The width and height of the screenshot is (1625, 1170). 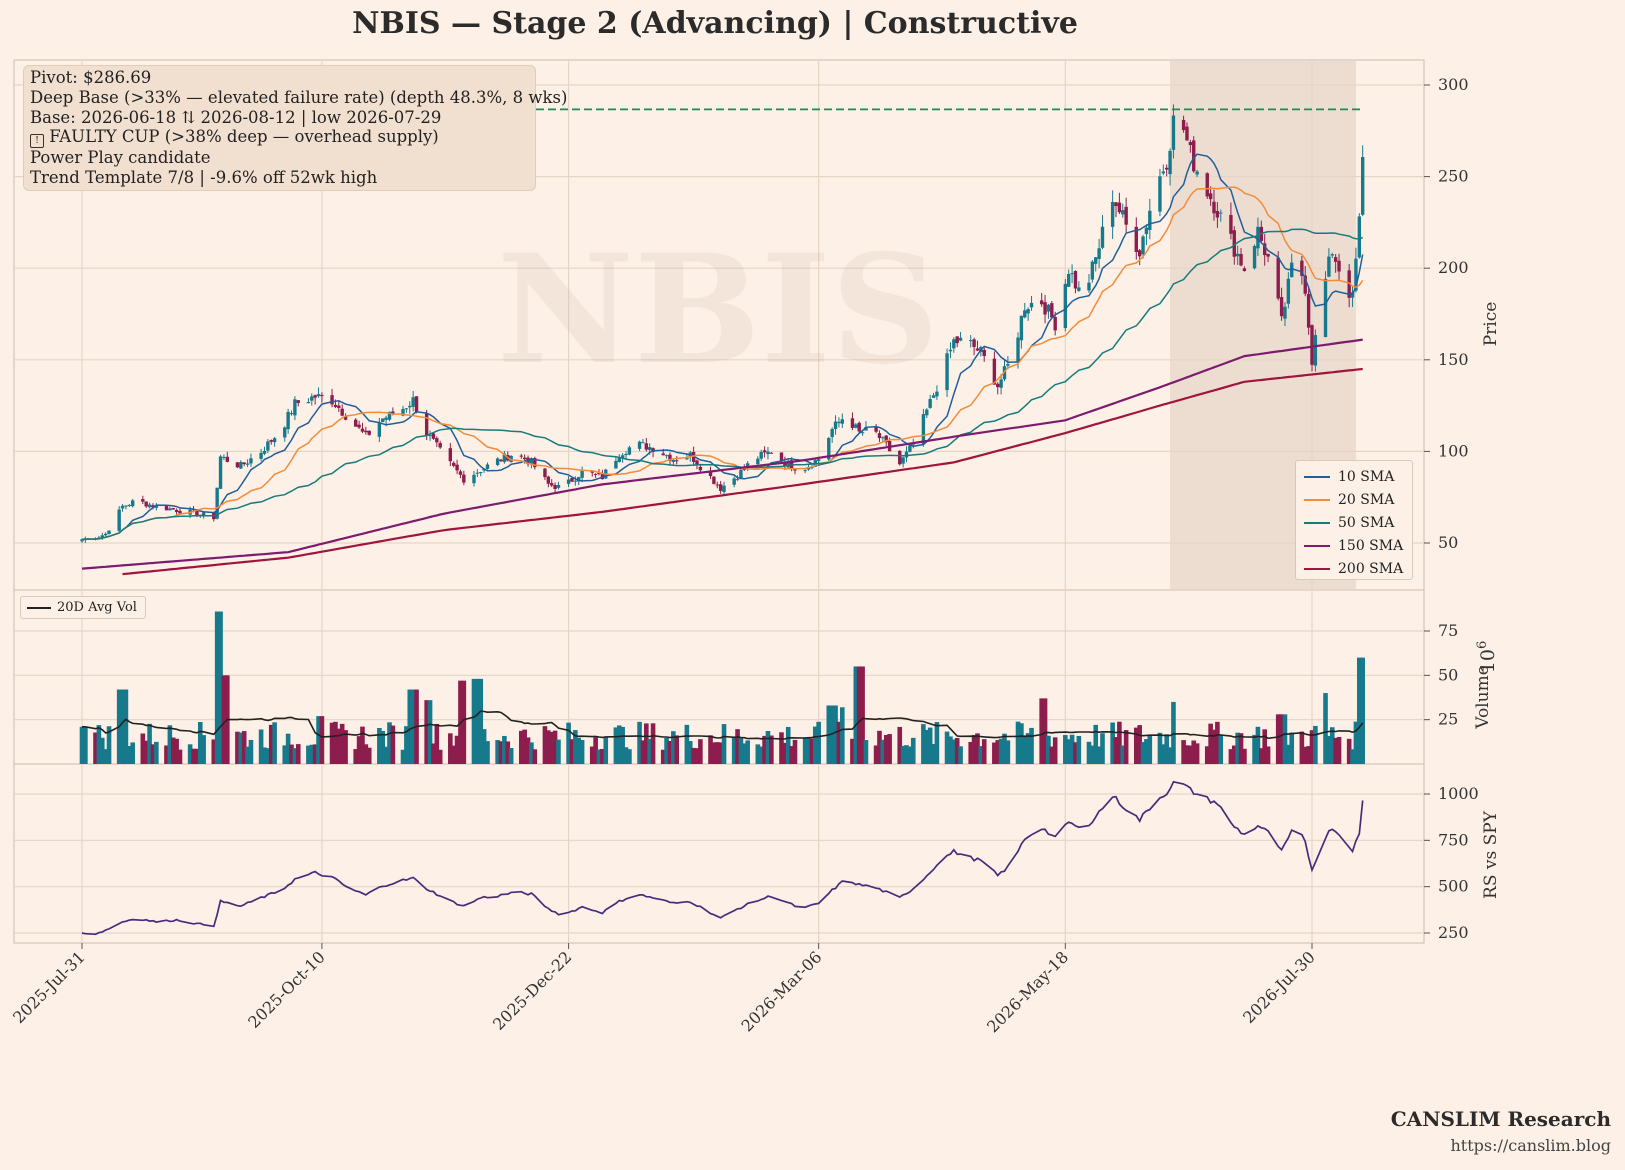 I want to click on rs-tick-label: 250, so click(x=1453, y=932).